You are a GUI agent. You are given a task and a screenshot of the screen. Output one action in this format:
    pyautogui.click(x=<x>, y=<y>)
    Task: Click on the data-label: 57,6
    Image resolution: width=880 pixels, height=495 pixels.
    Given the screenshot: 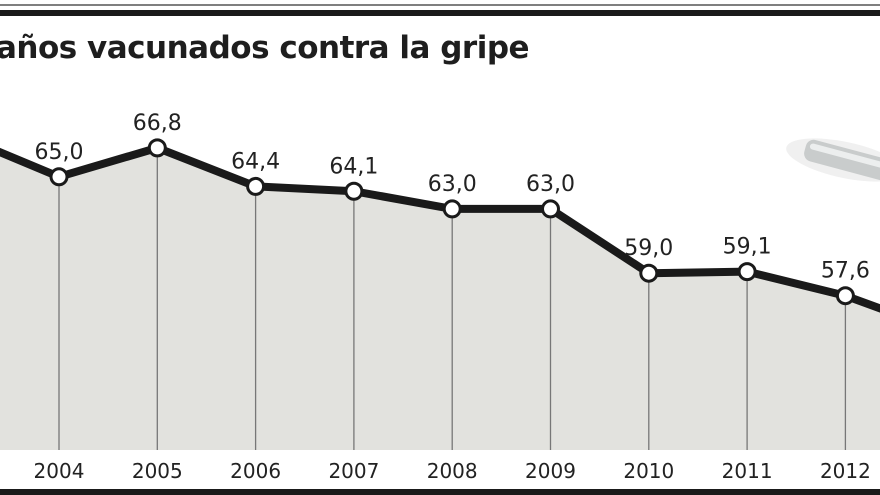 What is the action you would take?
    pyautogui.click(x=845, y=271)
    